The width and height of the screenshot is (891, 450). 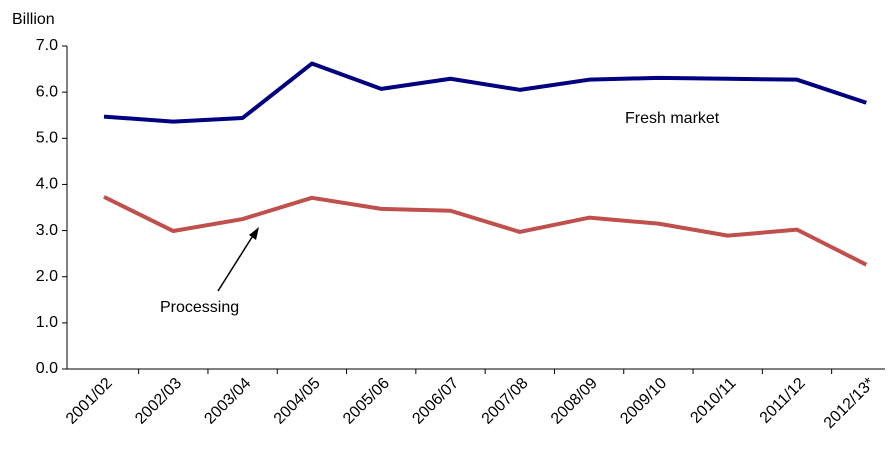 What do you see at coordinates (47, 184) in the screenshot?
I see `y-tick-label: 4.0` at bounding box center [47, 184].